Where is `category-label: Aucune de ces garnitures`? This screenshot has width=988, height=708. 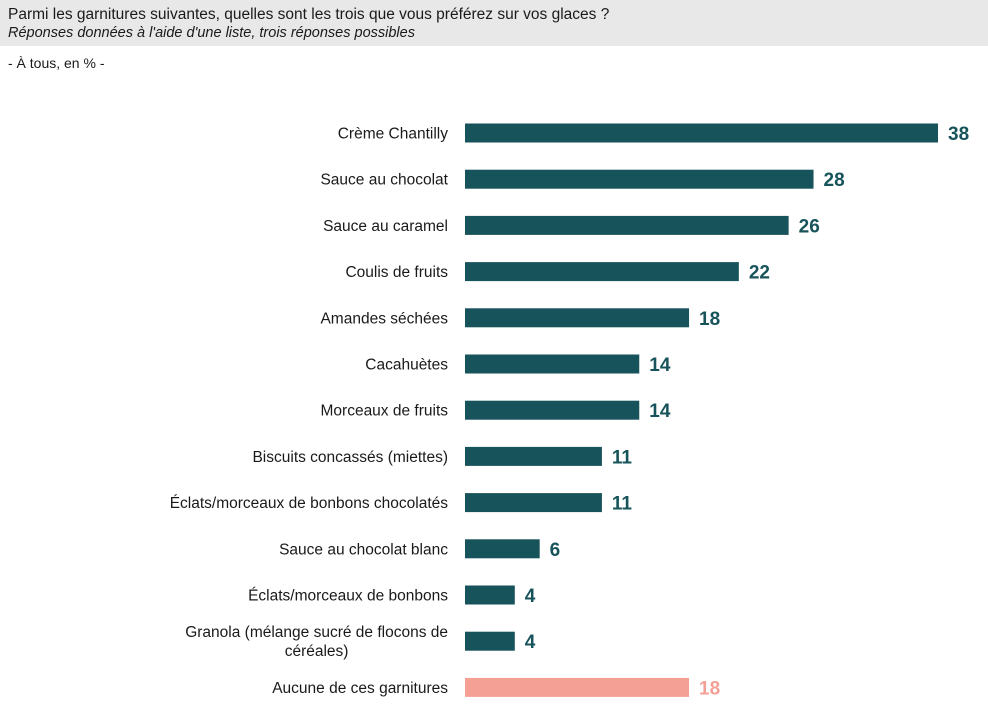
category-label: Aucune de ces garnitures is located at coordinates (360, 688).